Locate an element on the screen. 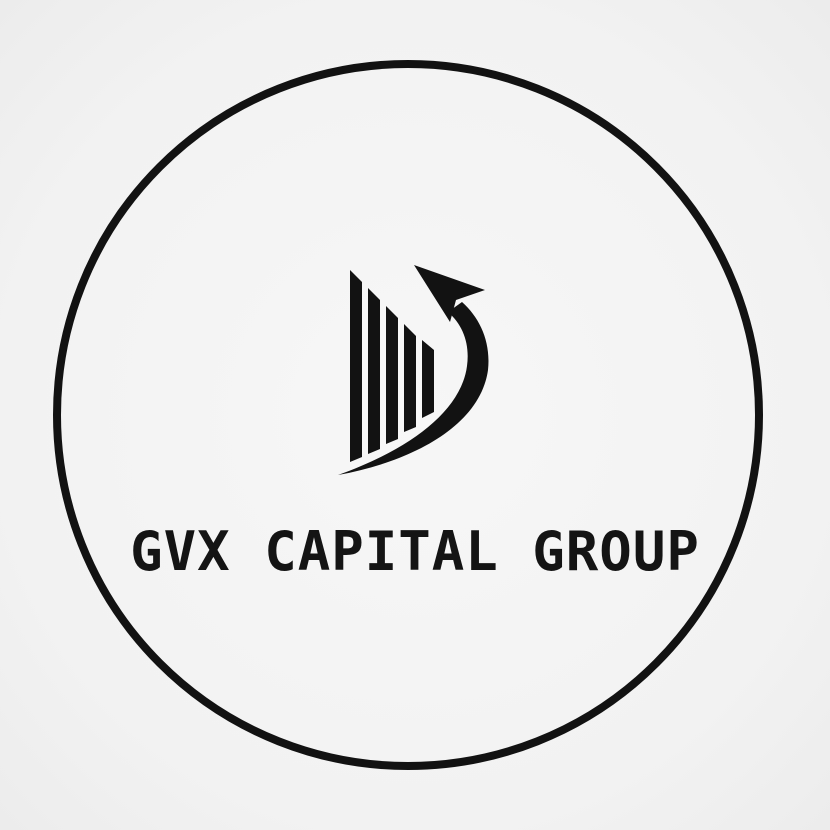 The image size is (830, 830). arrow-head is located at coordinates (449, 293).